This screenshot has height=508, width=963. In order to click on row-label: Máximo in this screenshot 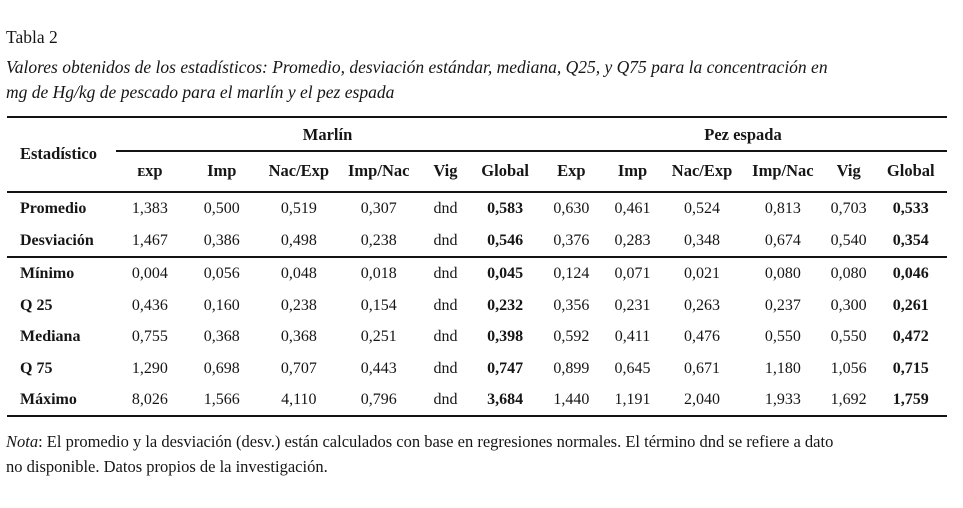, I will do `click(48, 400)`.